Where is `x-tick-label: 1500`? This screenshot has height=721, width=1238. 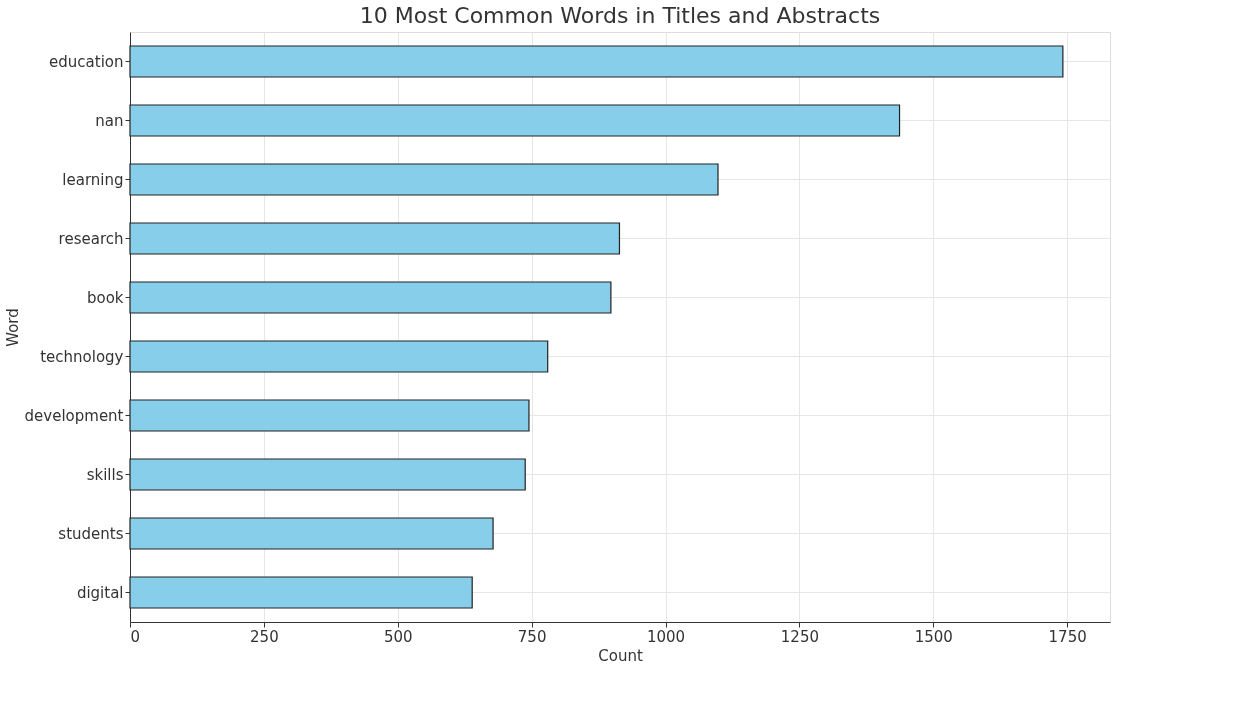
x-tick-label: 1500 is located at coordinates (933, 636).